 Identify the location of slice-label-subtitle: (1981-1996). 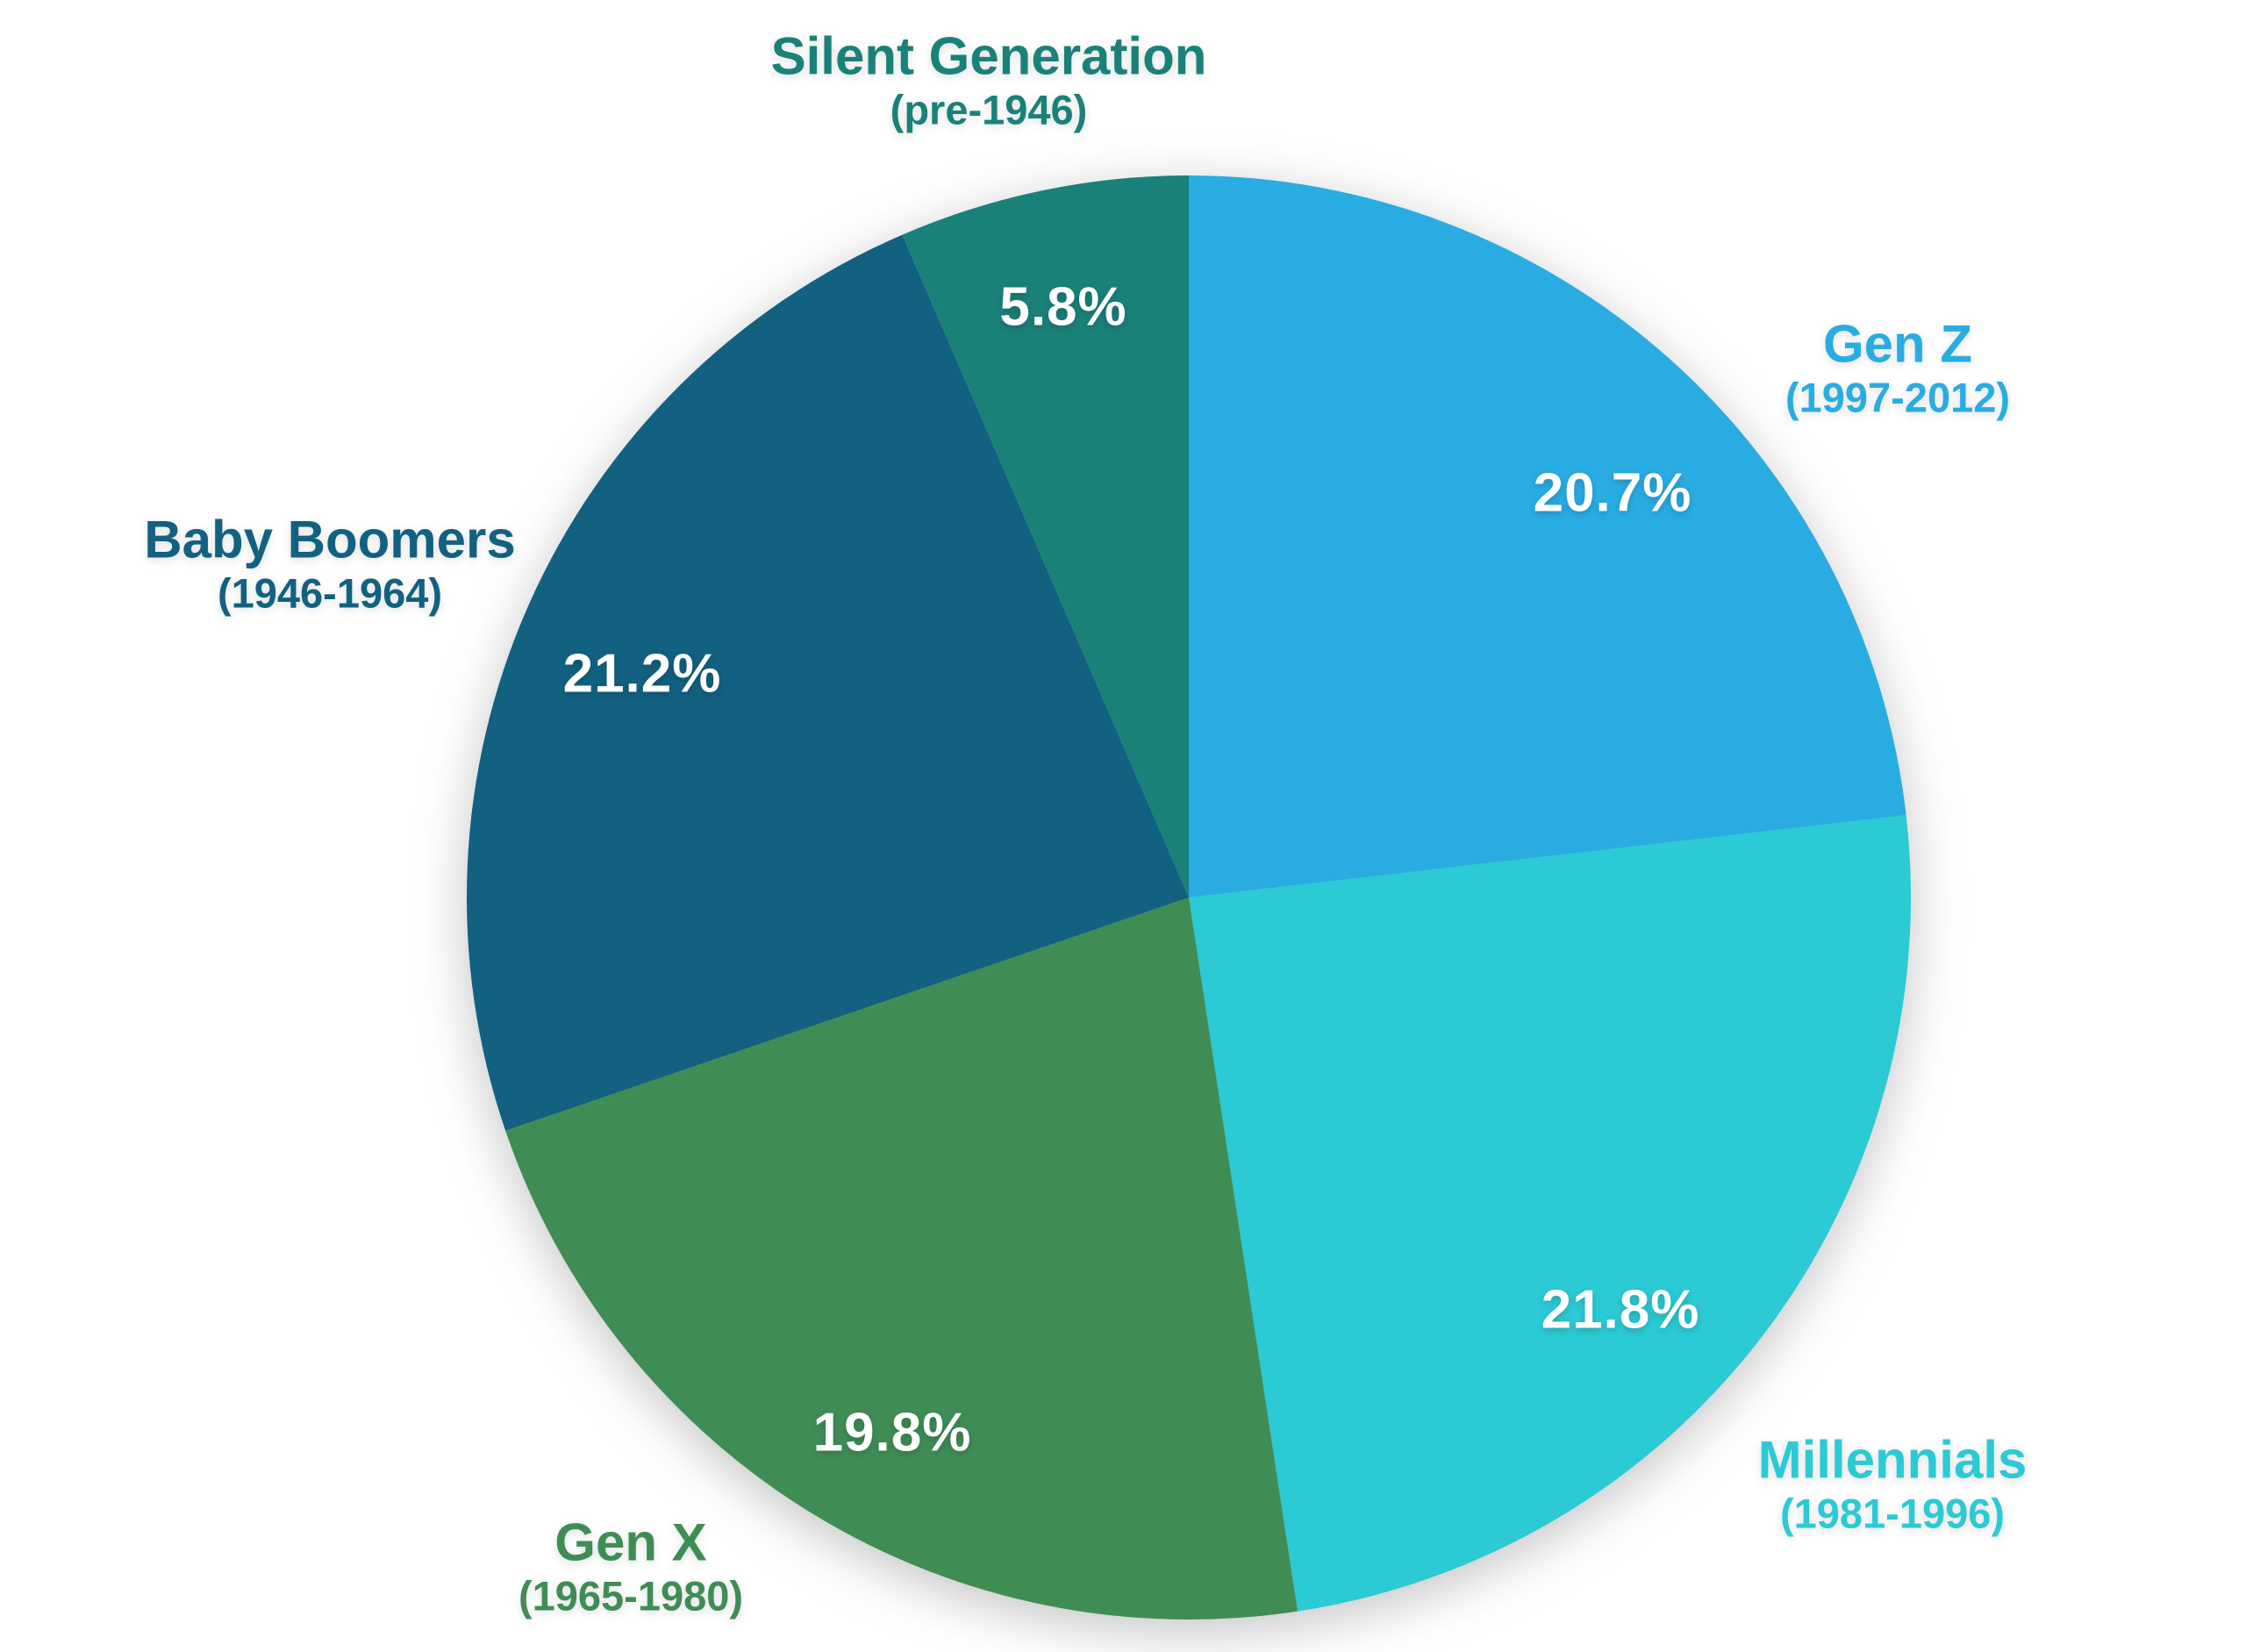
(1892, 1514).